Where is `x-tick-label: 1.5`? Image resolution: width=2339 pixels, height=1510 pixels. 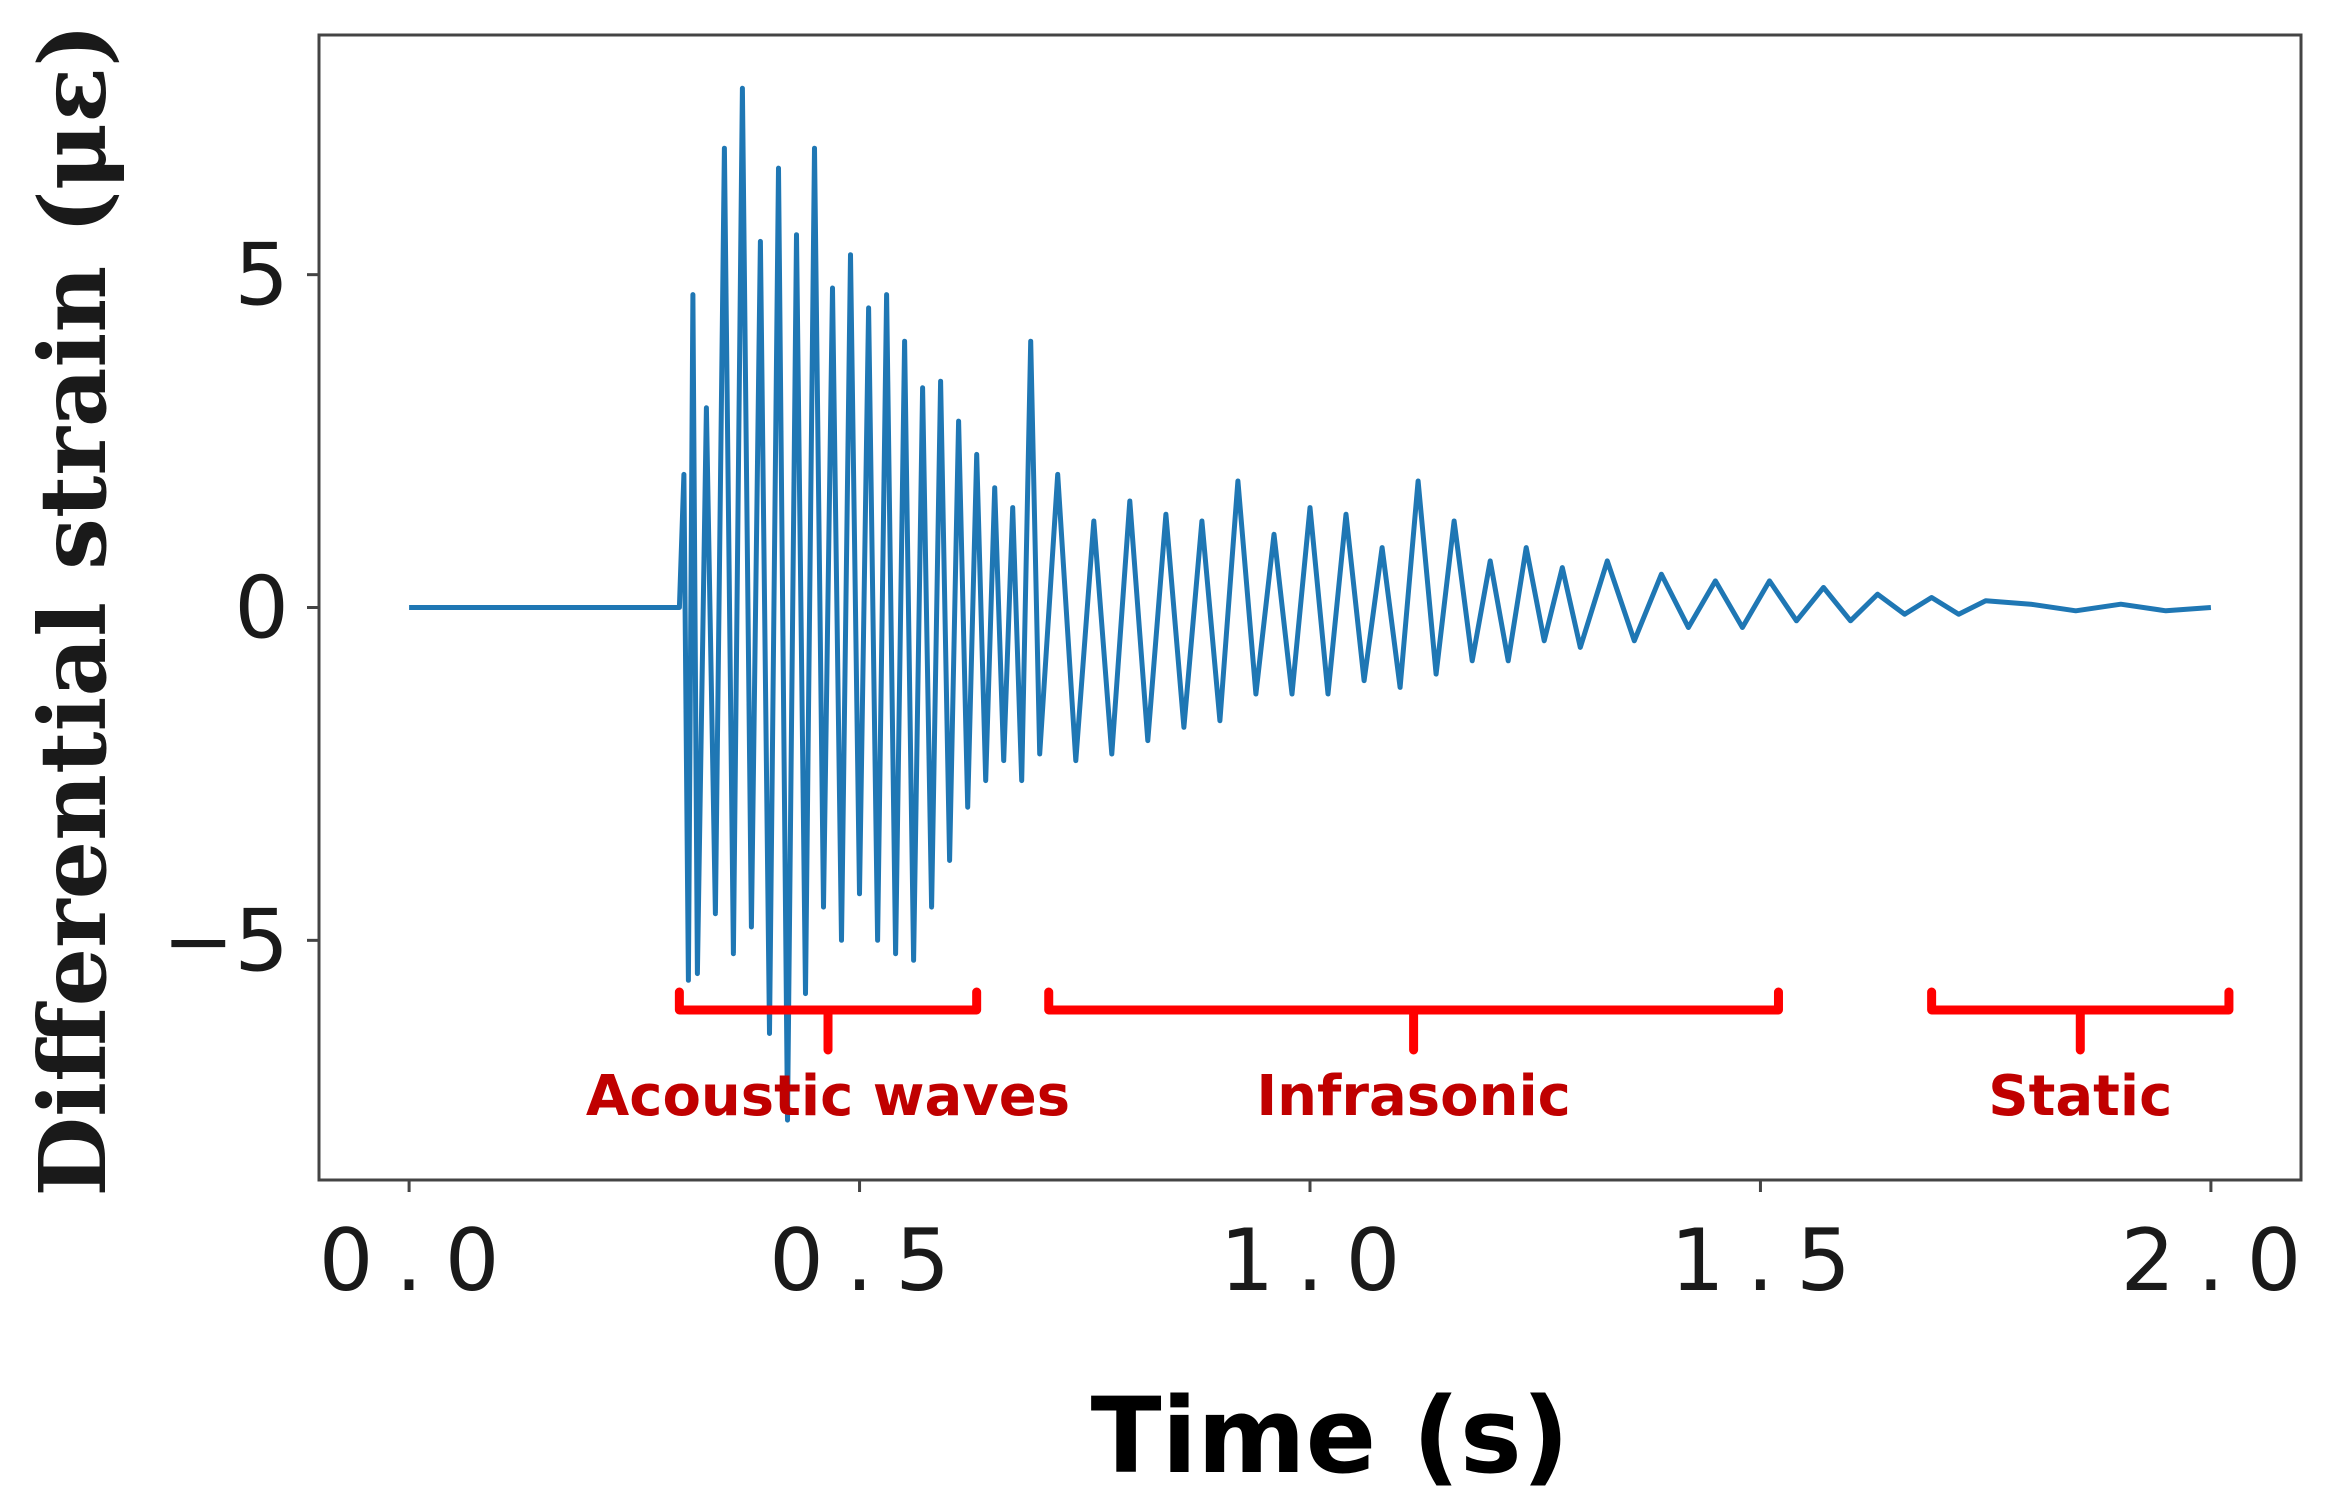 x-tick-label: 1.5 is located at coordinates (1771, 1261).